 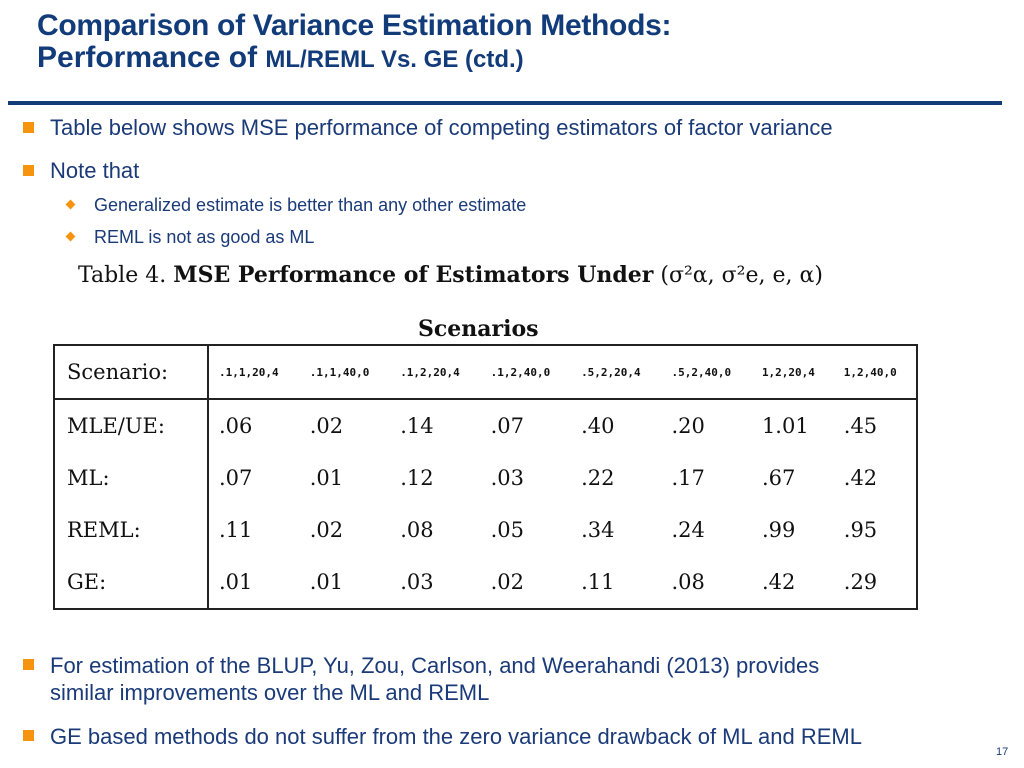 What do you see at coordinates (236, 426) in the screenshot?
I see `table-cell: .06` at bounding box center [236, 426].